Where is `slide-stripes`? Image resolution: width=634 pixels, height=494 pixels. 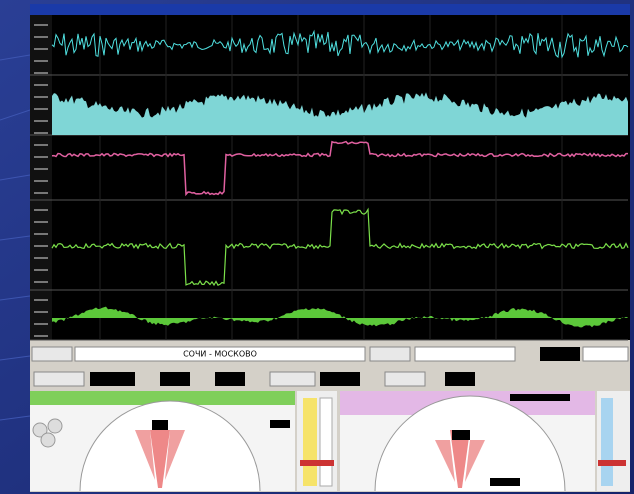 slide-stripes is located at coordinates (15, 237).